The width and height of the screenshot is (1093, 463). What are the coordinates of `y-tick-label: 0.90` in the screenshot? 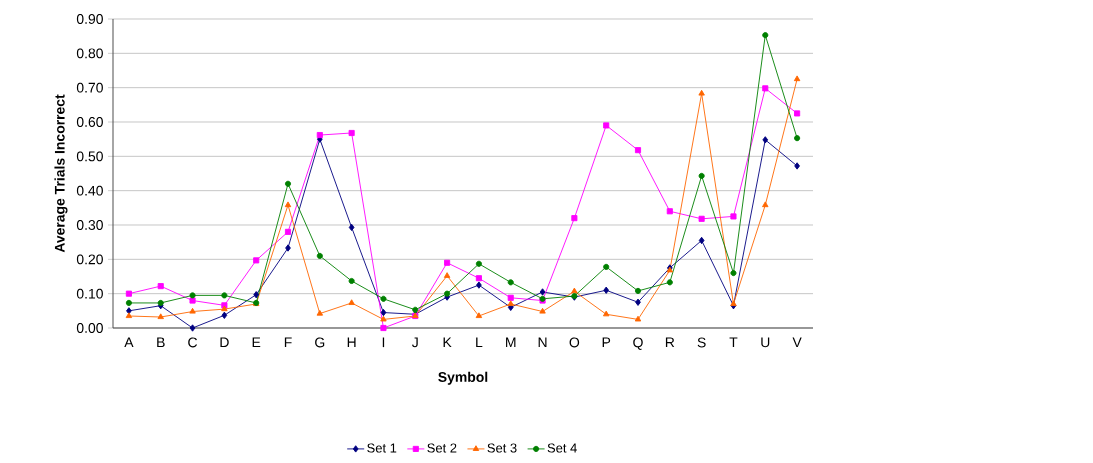 It's located at (89, 19).